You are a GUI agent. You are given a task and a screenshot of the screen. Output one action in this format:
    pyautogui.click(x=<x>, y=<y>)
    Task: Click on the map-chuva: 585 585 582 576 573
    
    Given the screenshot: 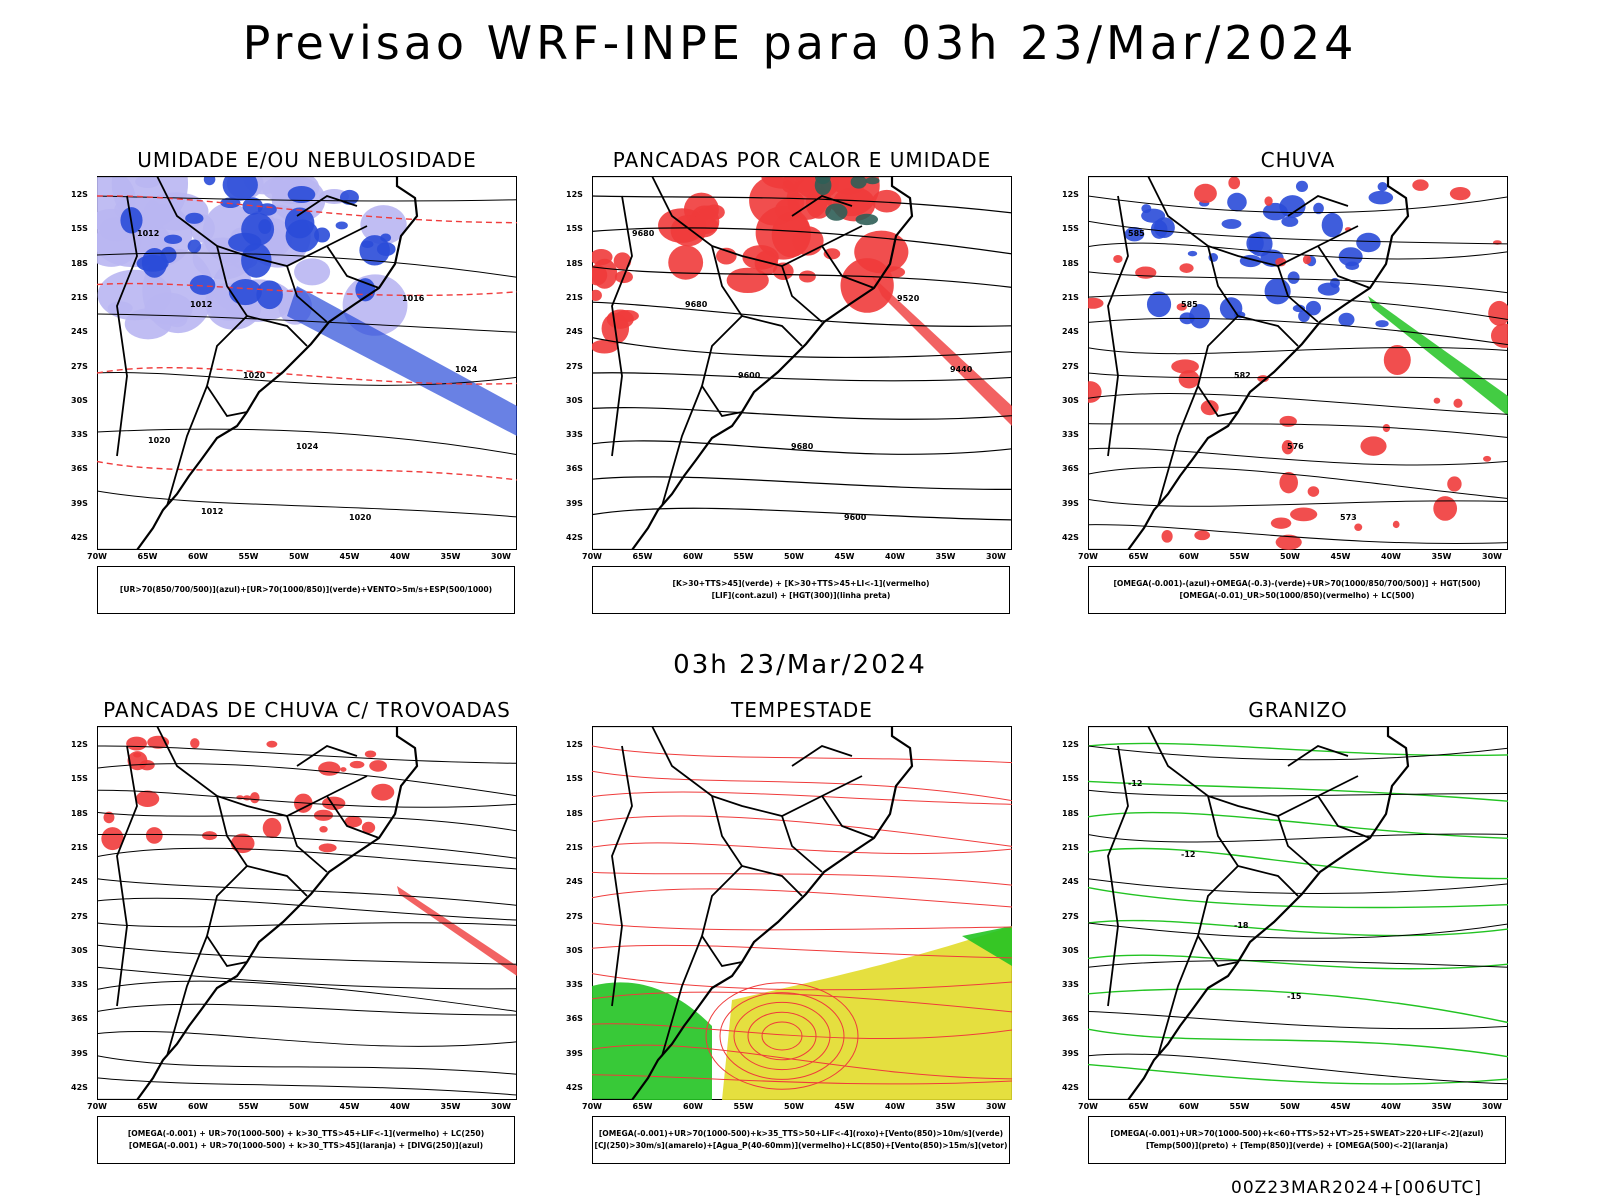 What is the action you would take?
    pyautogui.click(x=1298, y=363)
    